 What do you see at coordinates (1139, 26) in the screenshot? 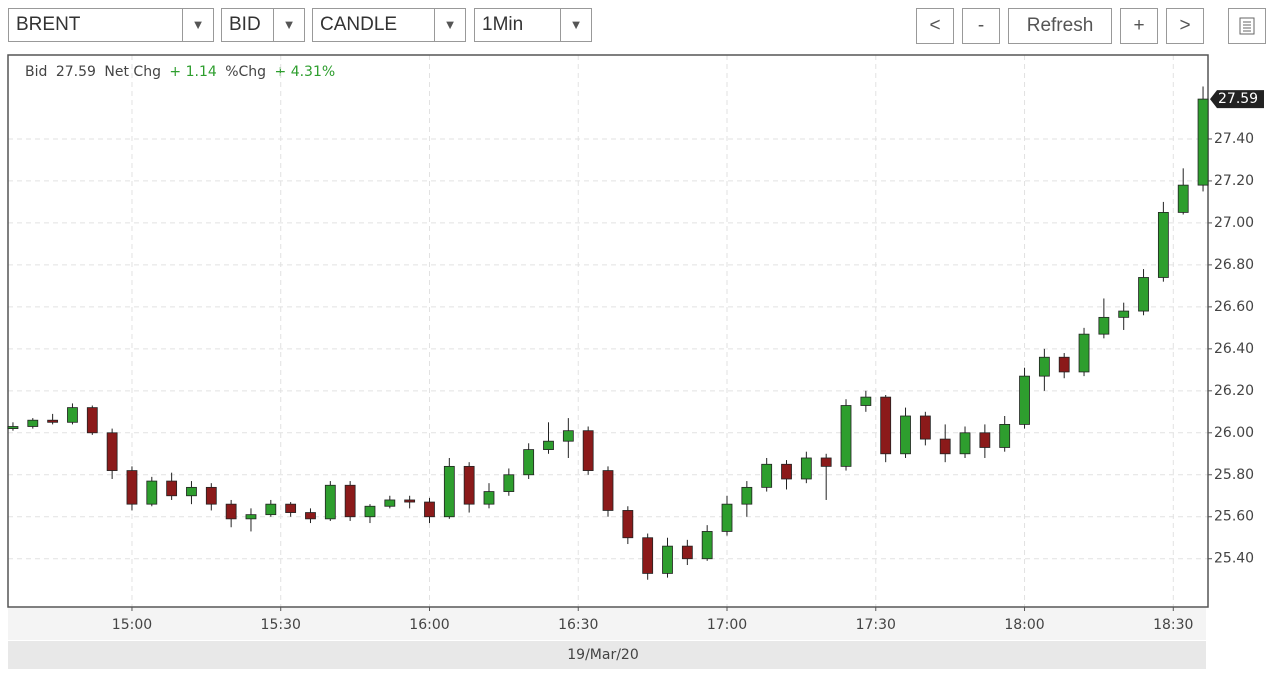
I see `zoom-in-button: +` at bounding box center [1139, 26].